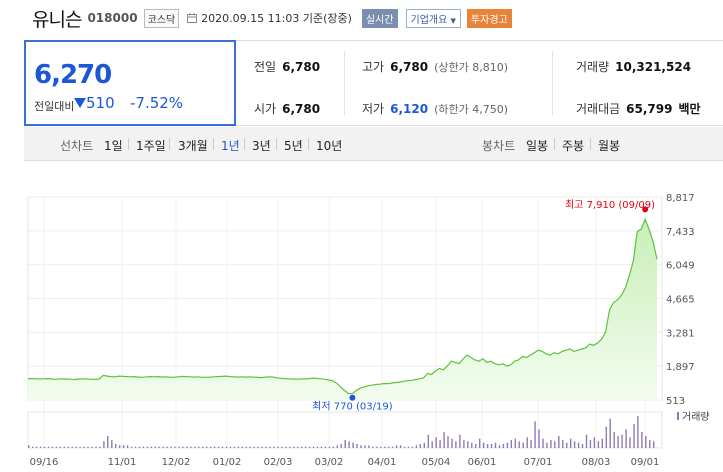 The width and height of the screenshot is (723, 472). I want to click on stat-label: 거래량, so click(593, 67).